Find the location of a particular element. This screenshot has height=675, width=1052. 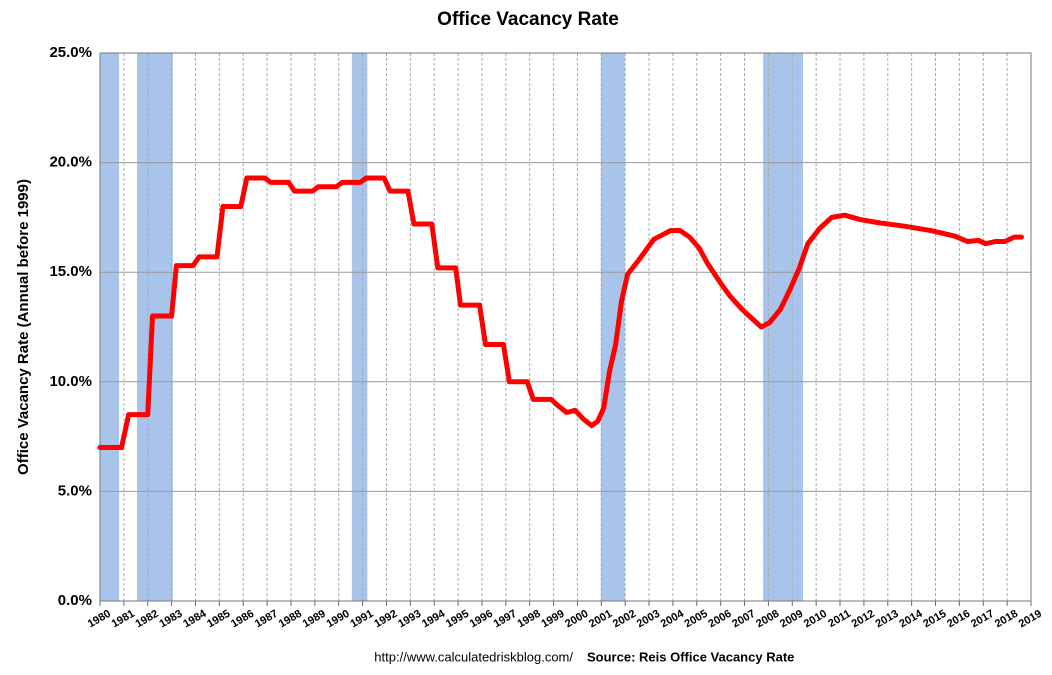

footnote-url: http://www.calculatedriskblog.com/ is located at coordinates (473, 656).